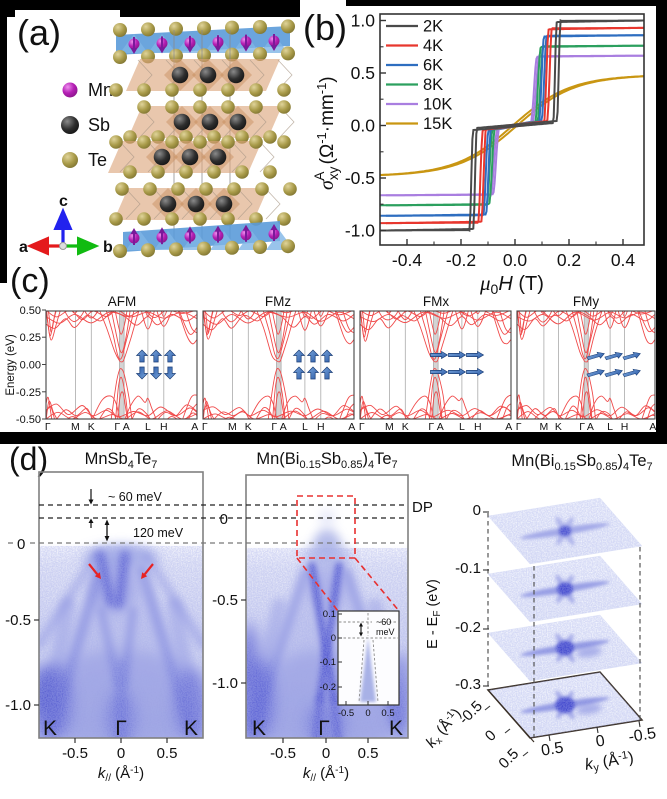 The image size is (667, 799). What do you see at coordinates (158, 533) in the screenshot?
I see `svg-text: 120 meV` at bounding box center [158, 533].